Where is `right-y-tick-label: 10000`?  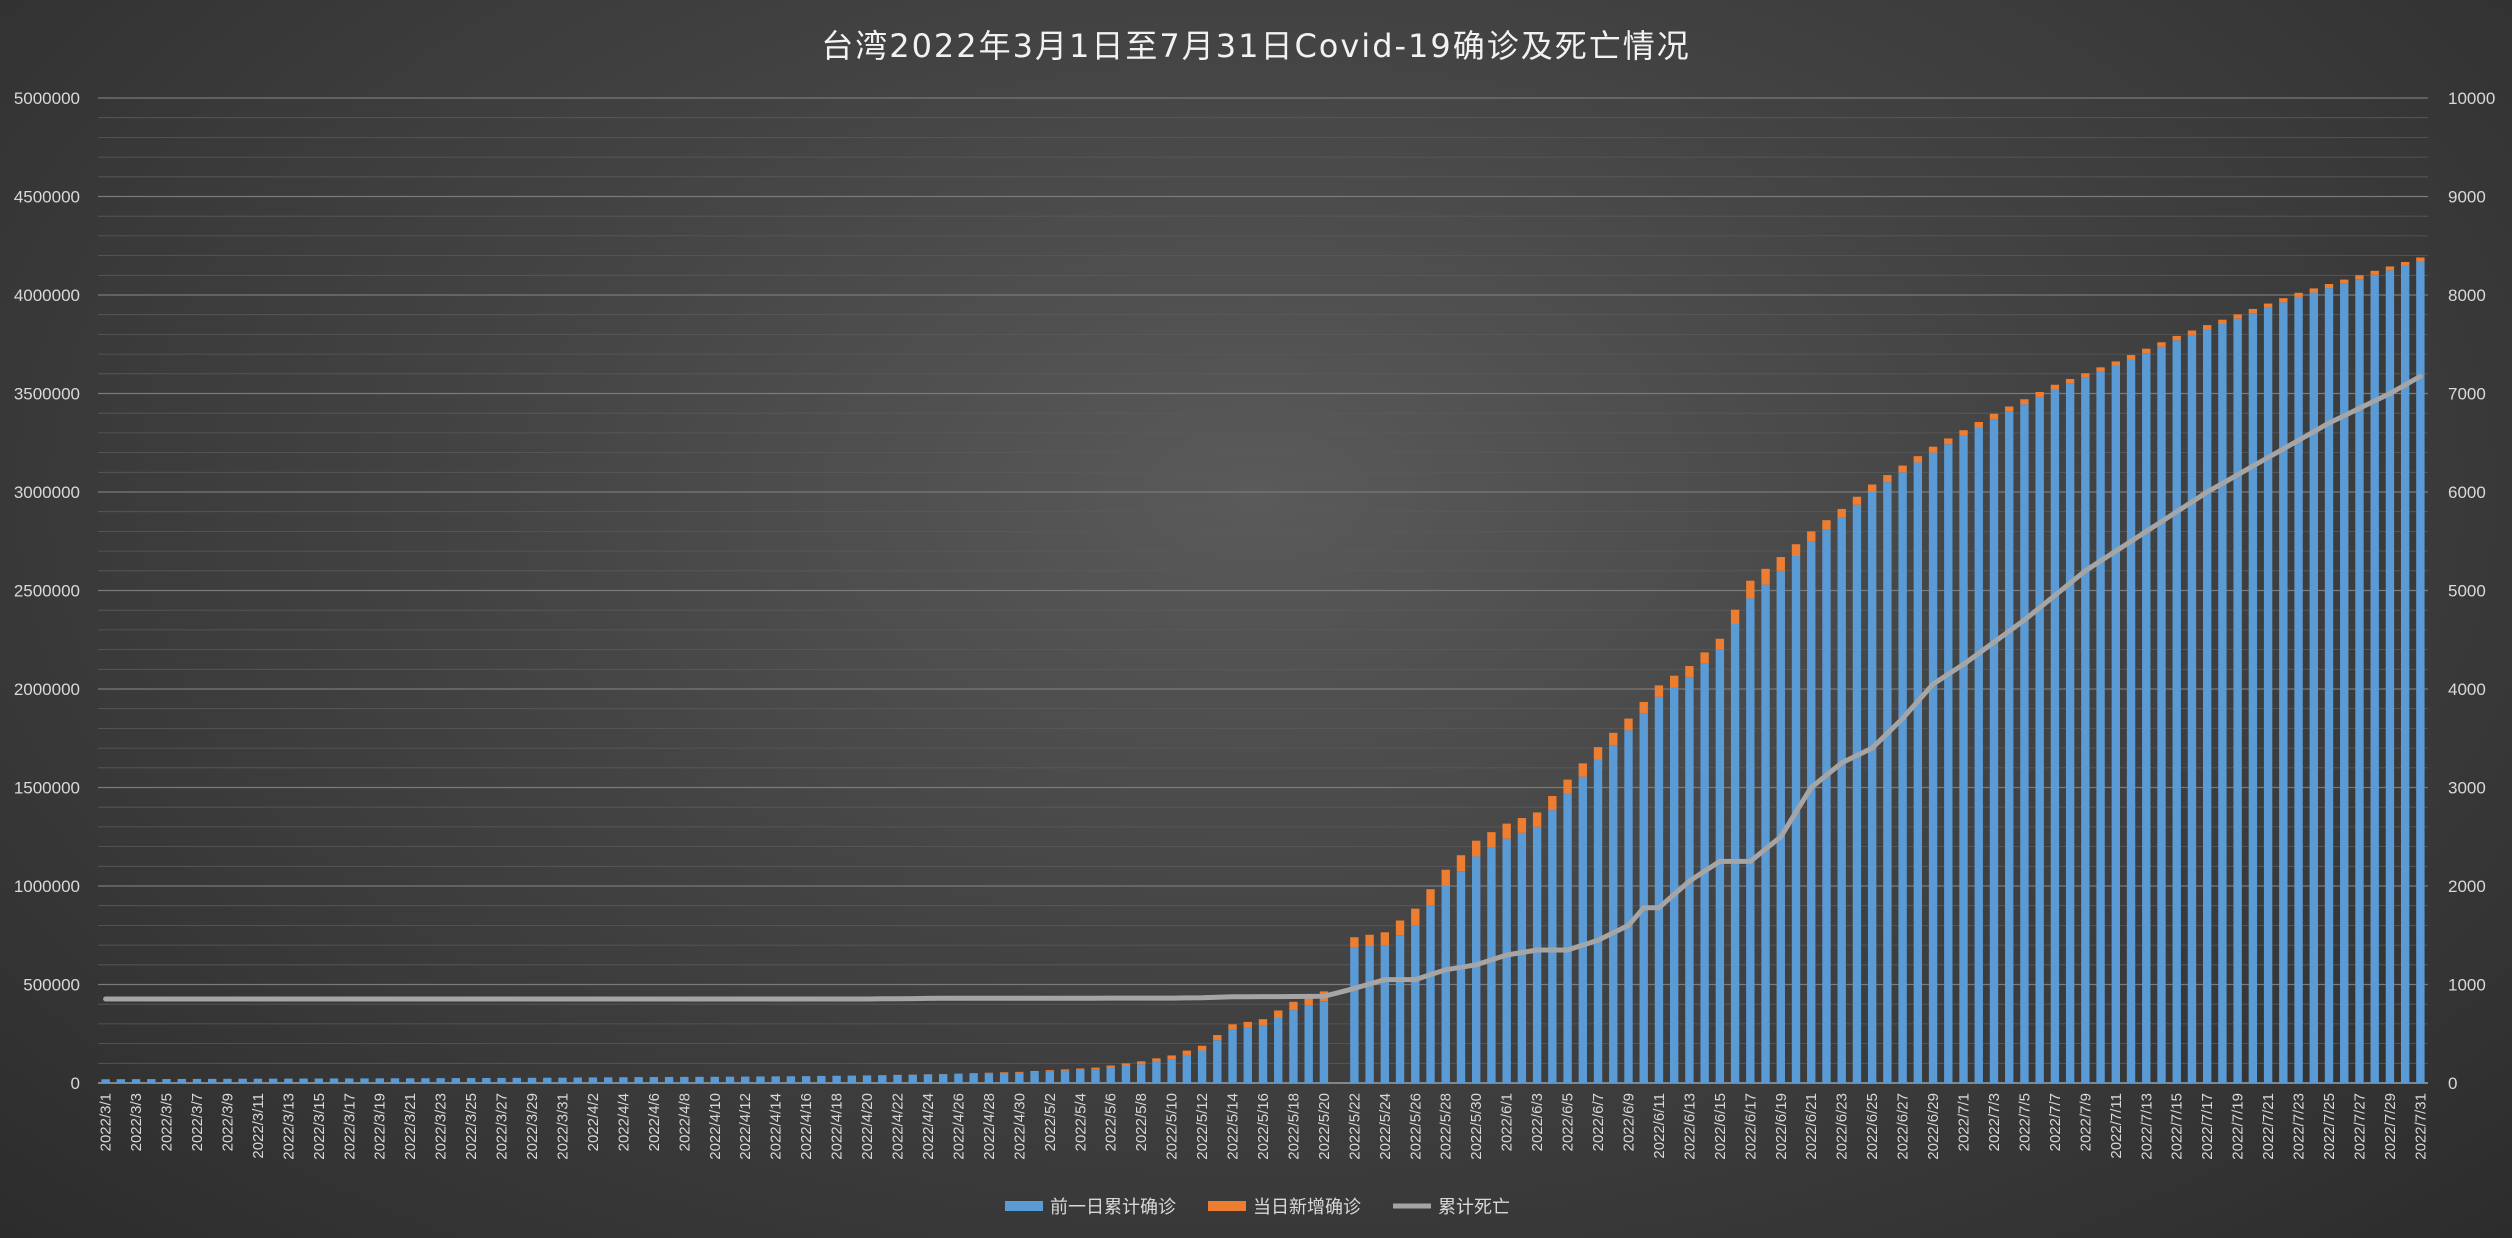
right-y-tick-label: 10000 is located at coordinates (2471, 98).